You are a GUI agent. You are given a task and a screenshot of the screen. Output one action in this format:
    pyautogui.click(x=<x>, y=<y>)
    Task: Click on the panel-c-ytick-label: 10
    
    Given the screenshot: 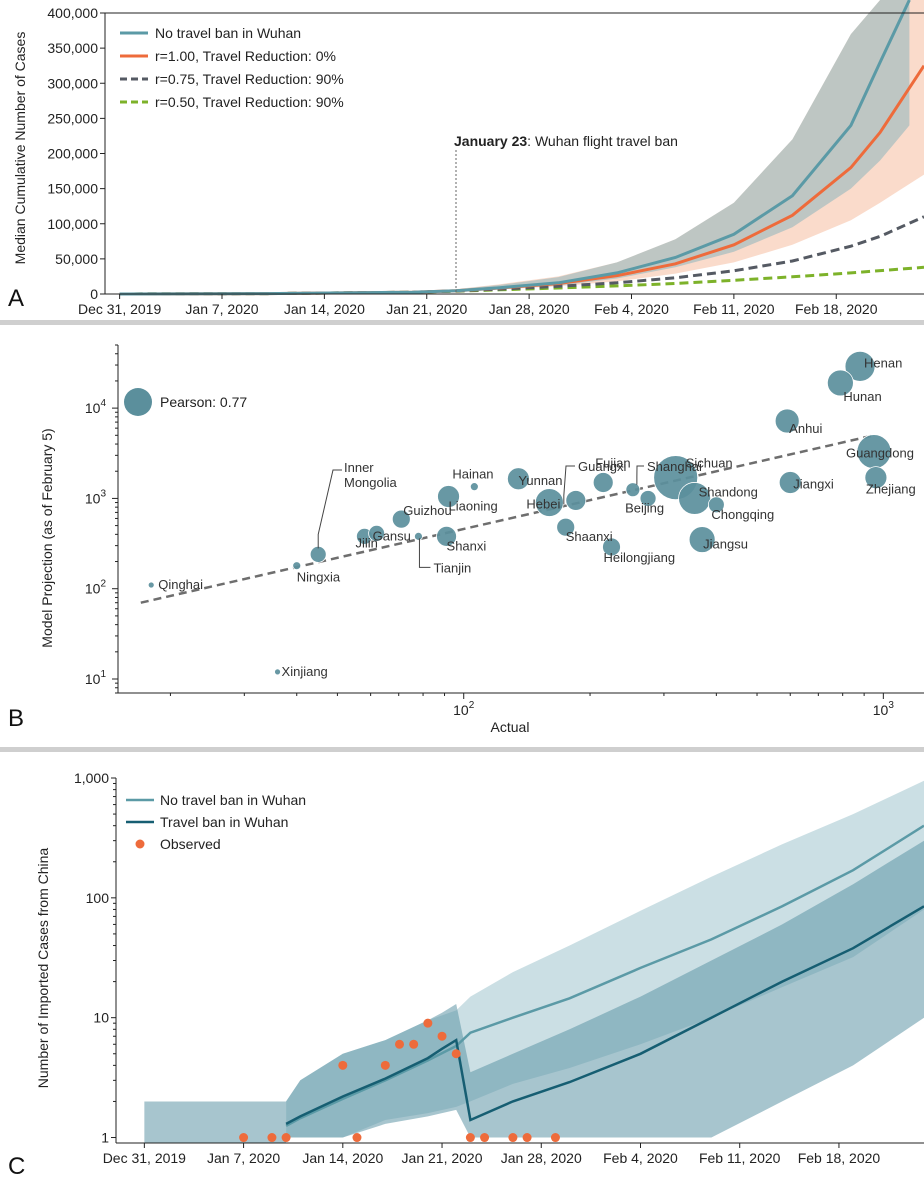 What is the action you would take?
    pyautogui.click(x=101, y=1018)
    